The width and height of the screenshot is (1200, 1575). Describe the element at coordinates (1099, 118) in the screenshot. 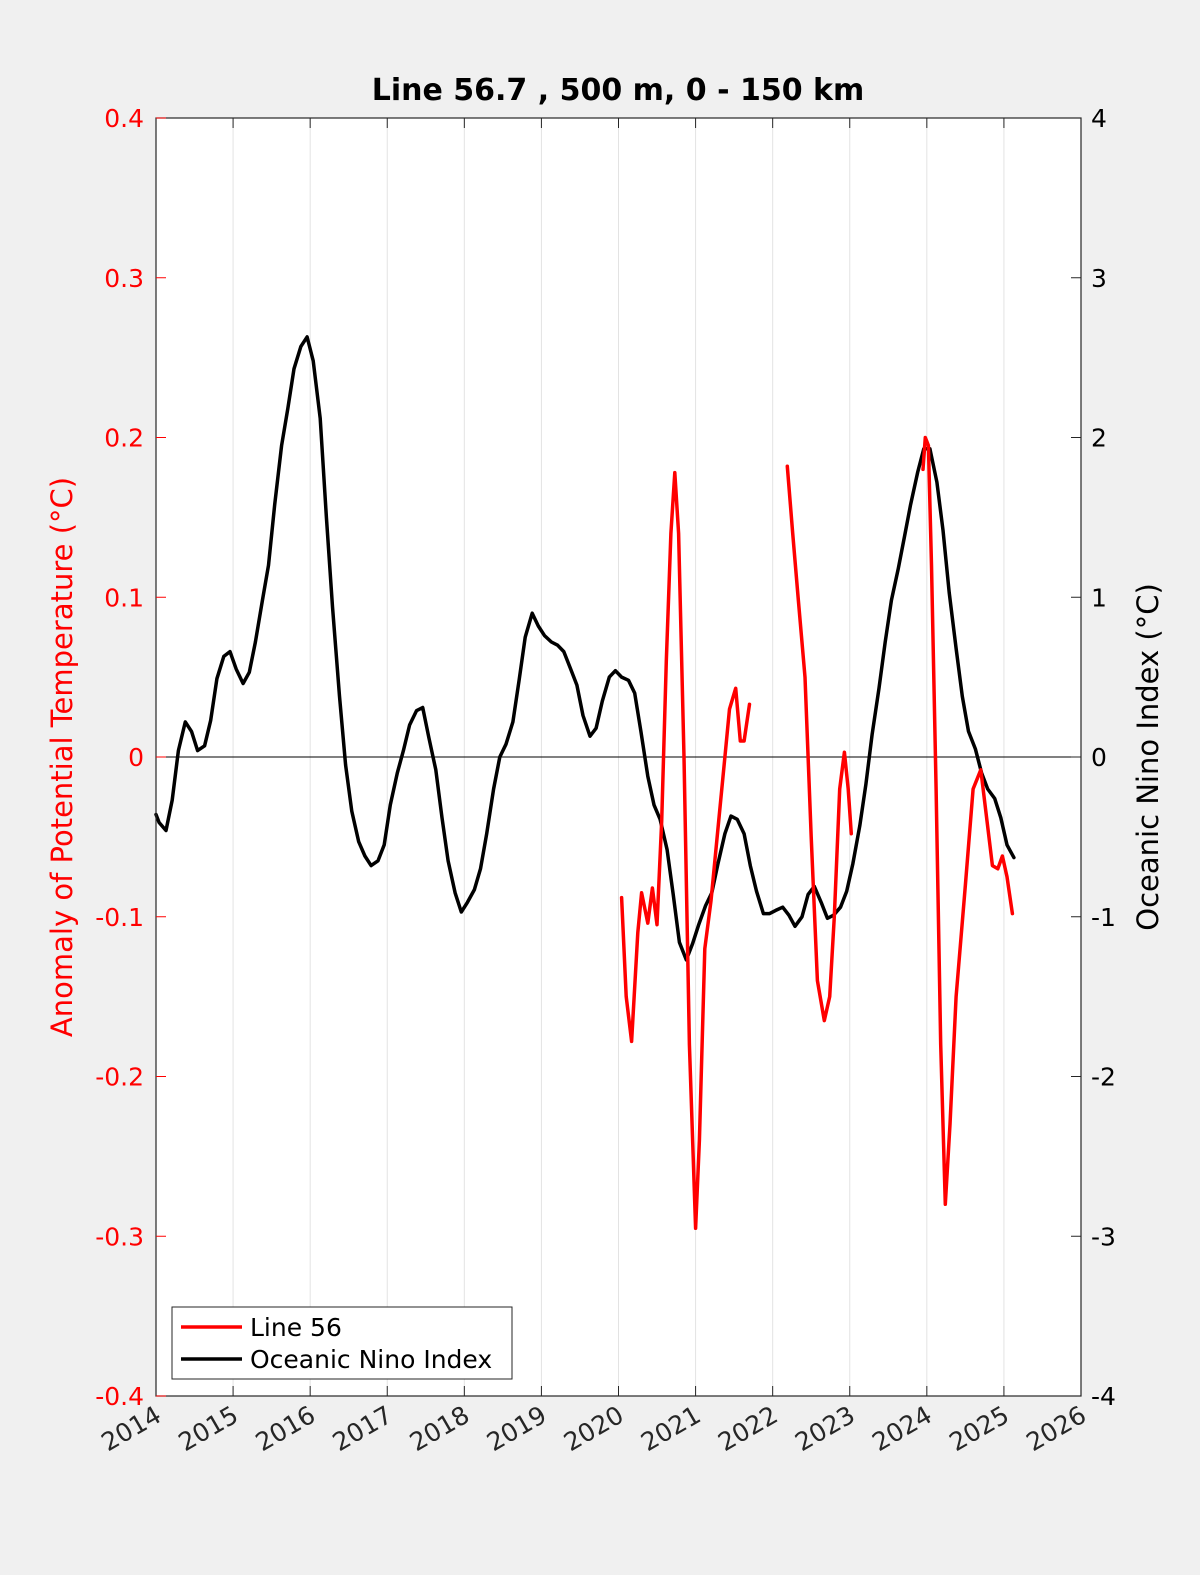

I see `y-right-tick-label: 4` at that location.